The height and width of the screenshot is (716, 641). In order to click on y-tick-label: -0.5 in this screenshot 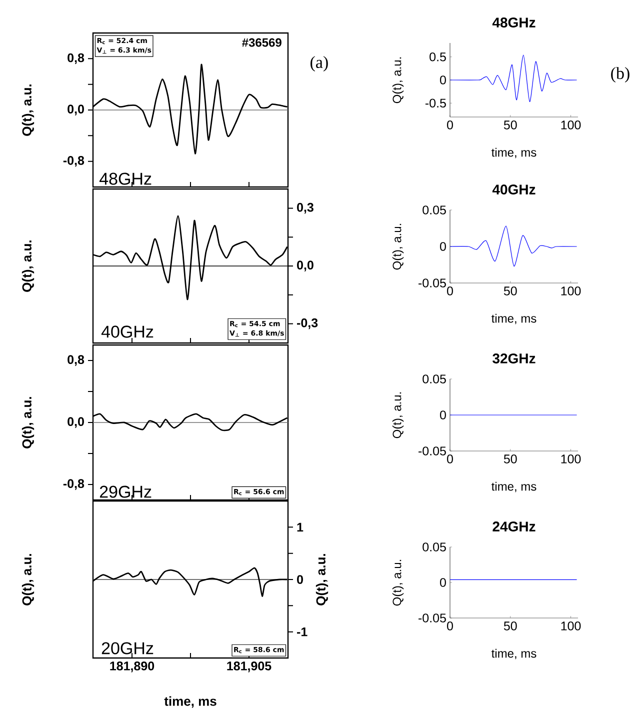, I will do `click(435, 103)`.